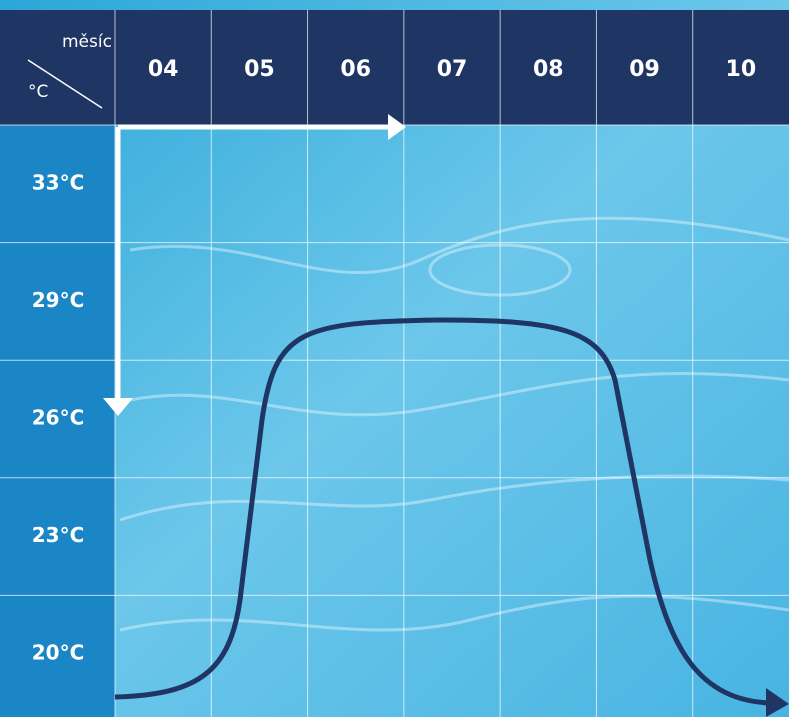  I want to click on temp-label: °C, so click(38, 92).